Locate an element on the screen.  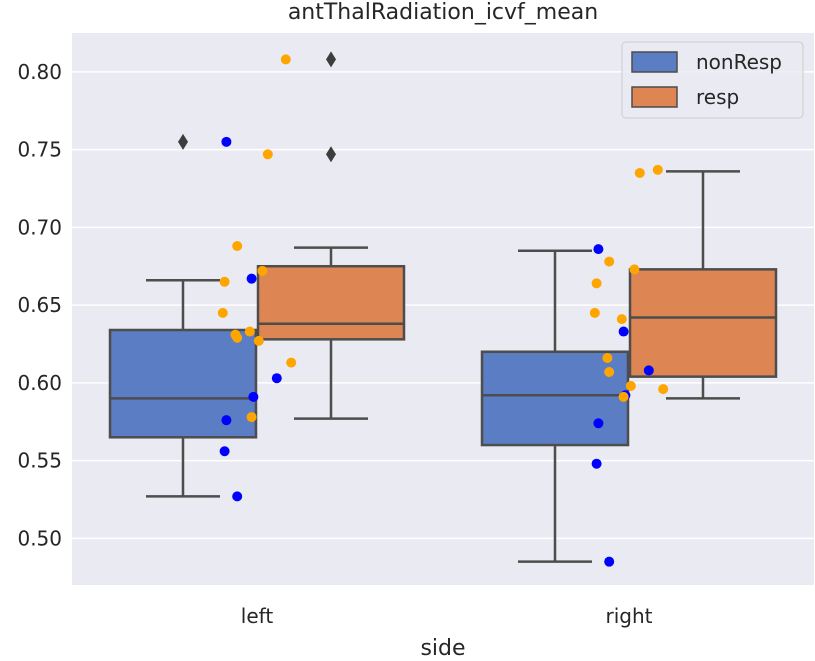
y-tick-label: 0.70 is located at coordinates (39, 227).